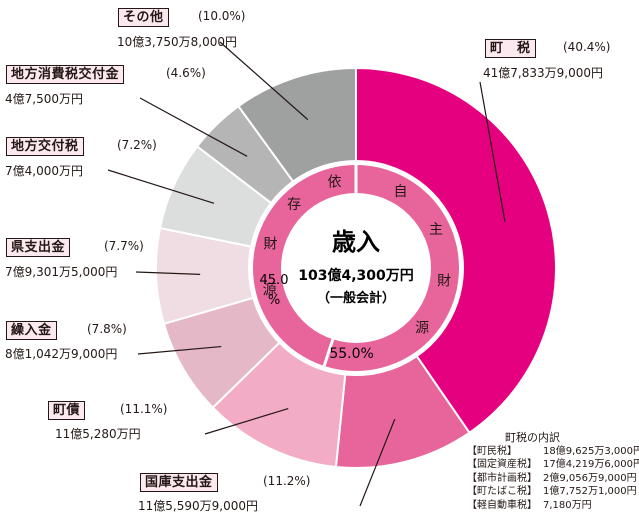 The height and width of the screenshot is (520, 639). I want to click on breakdown-amount: 2億9,056万9,000円, so click(590, 478).